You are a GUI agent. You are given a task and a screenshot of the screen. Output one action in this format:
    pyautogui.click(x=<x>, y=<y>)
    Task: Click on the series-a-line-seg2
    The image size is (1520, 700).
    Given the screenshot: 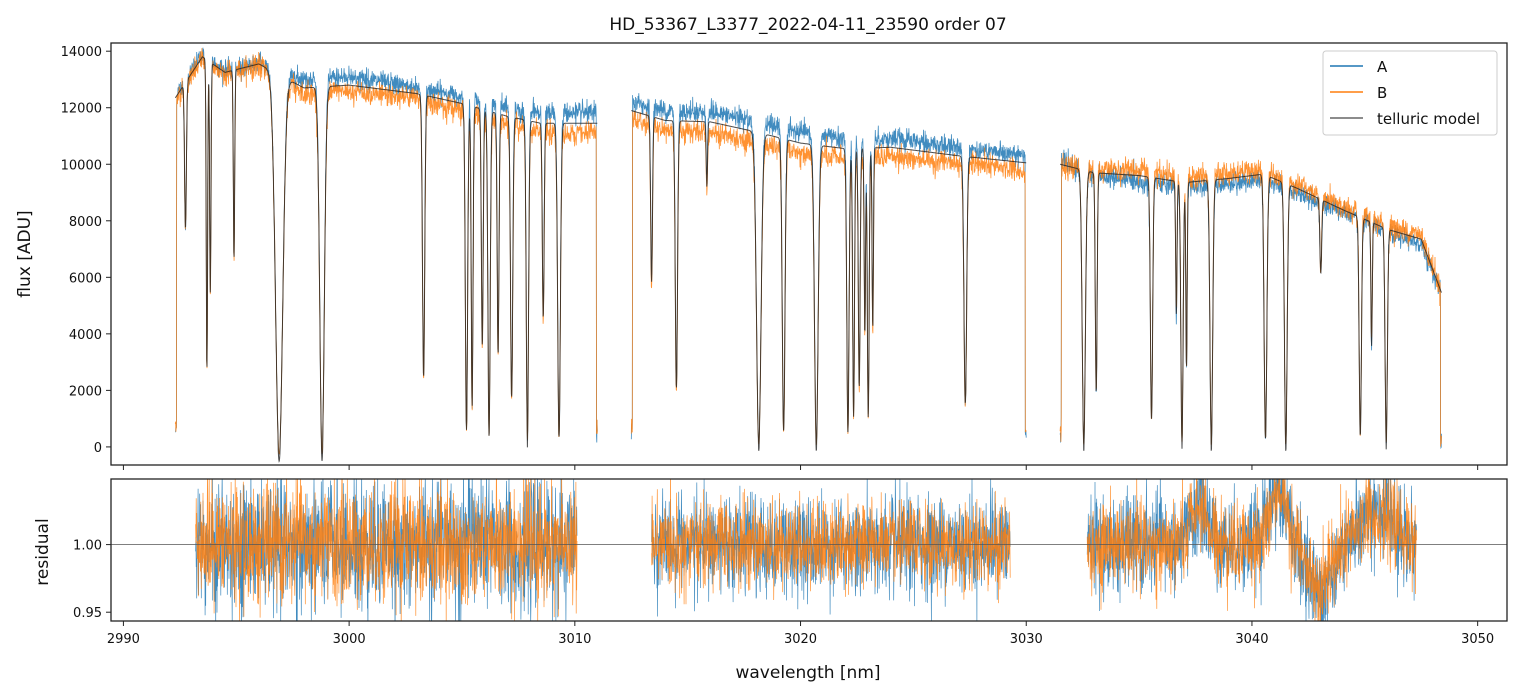 What is the action you would take?
    pyautogui.click(x=828, y=268)
    